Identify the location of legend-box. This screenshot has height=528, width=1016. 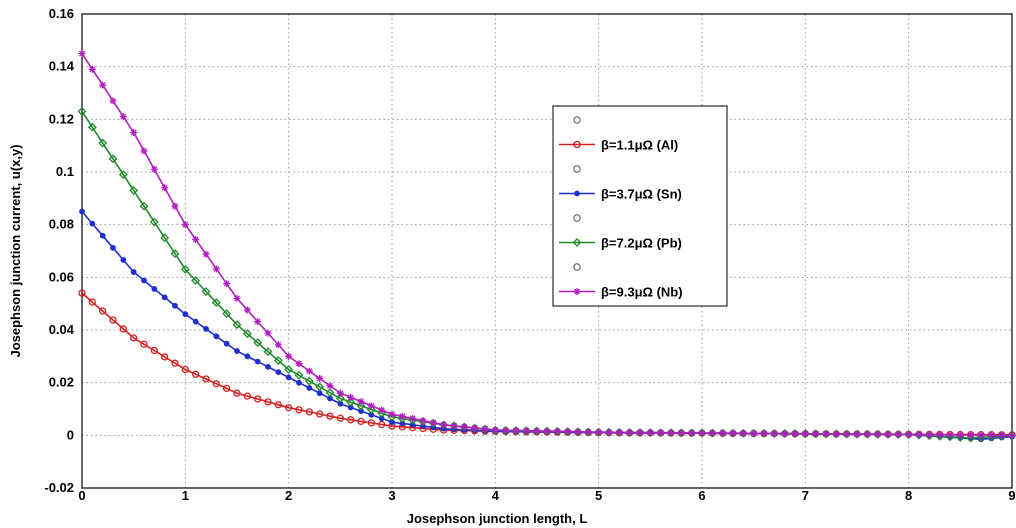
(640, 206).